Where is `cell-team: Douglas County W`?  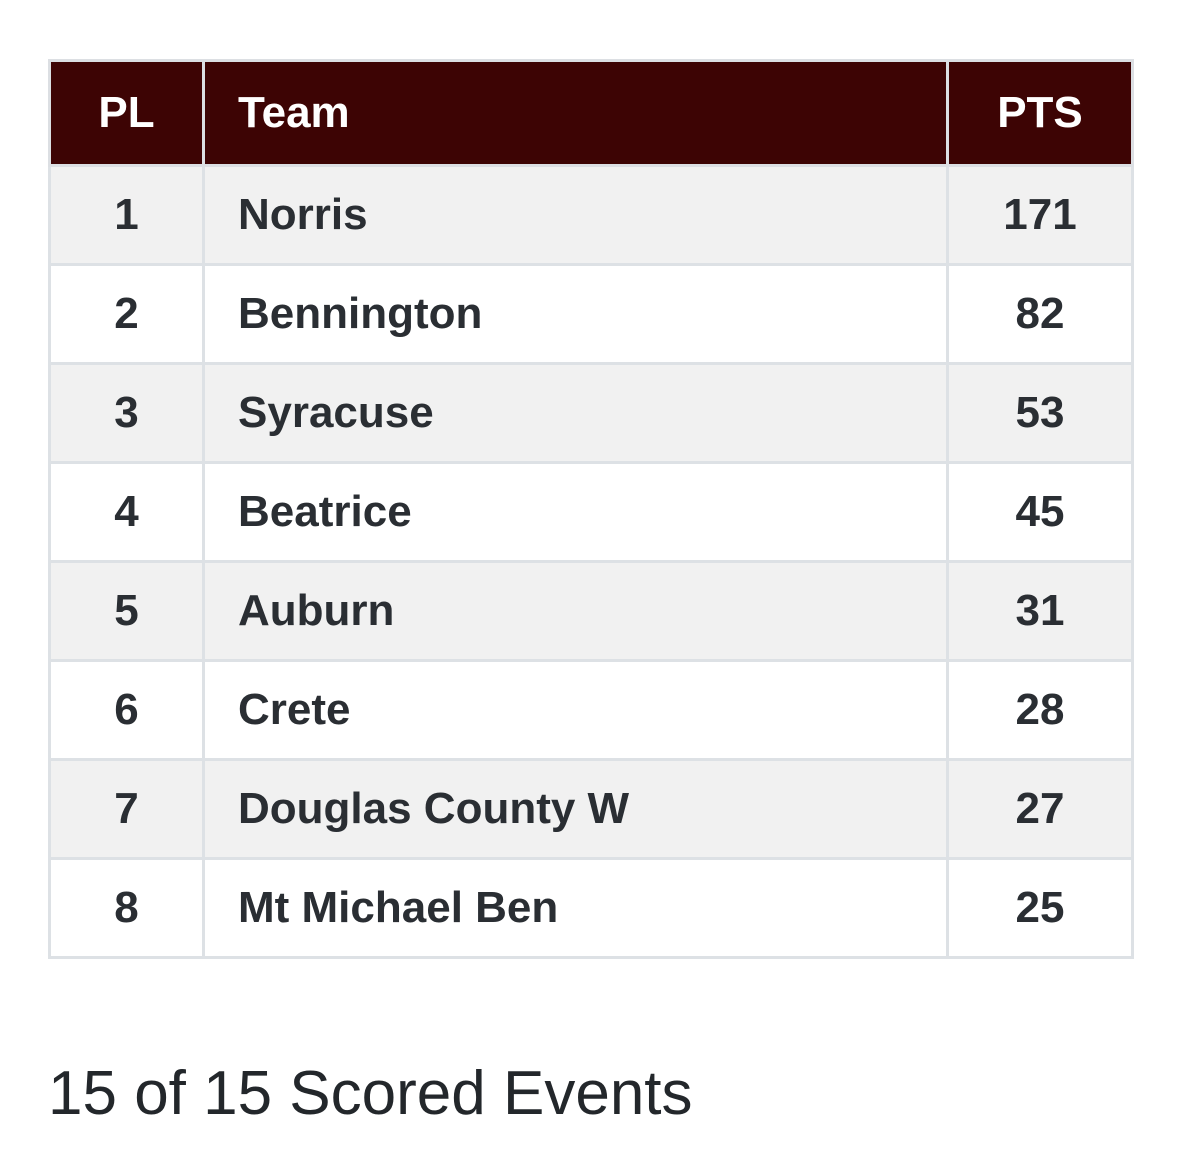
cell-team: Douglas County W is located at coordinates (575, 809).